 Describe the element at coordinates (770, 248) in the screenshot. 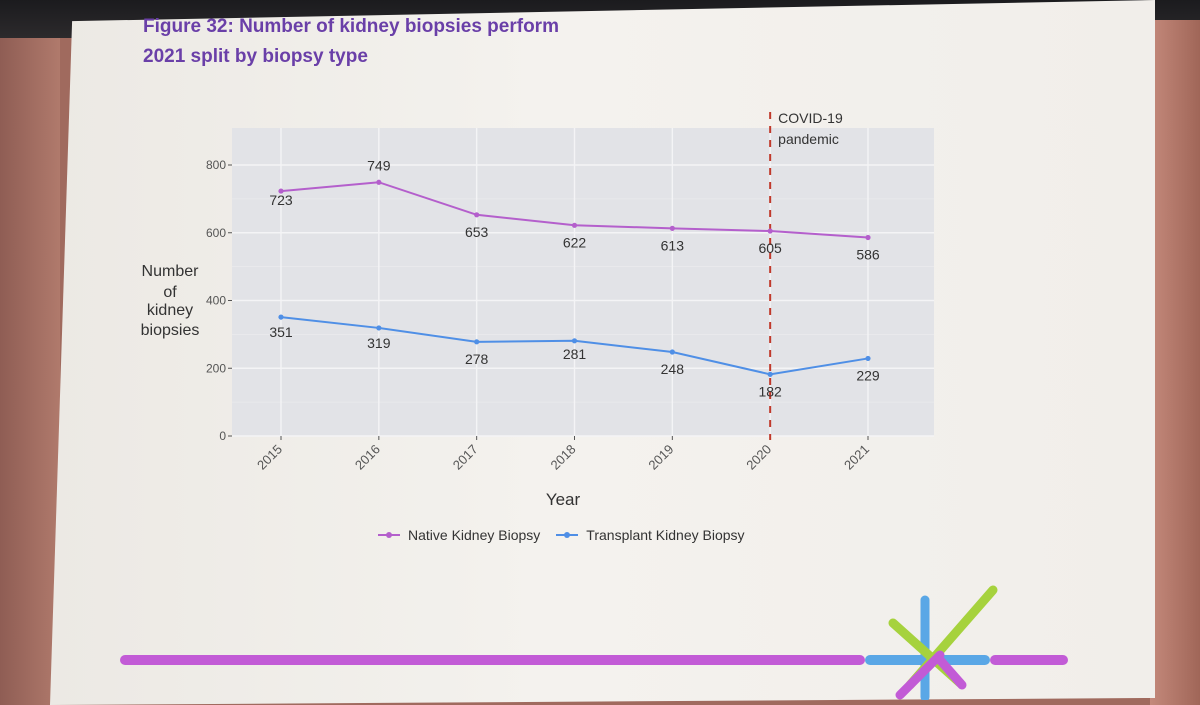

I see `data-label: 605` at that location.